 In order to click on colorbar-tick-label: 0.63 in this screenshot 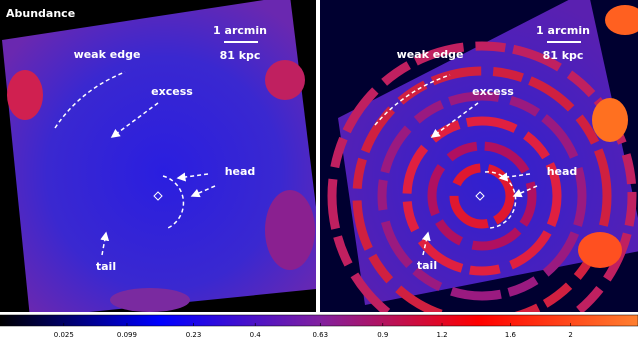, I will do `click(320, 335)`.